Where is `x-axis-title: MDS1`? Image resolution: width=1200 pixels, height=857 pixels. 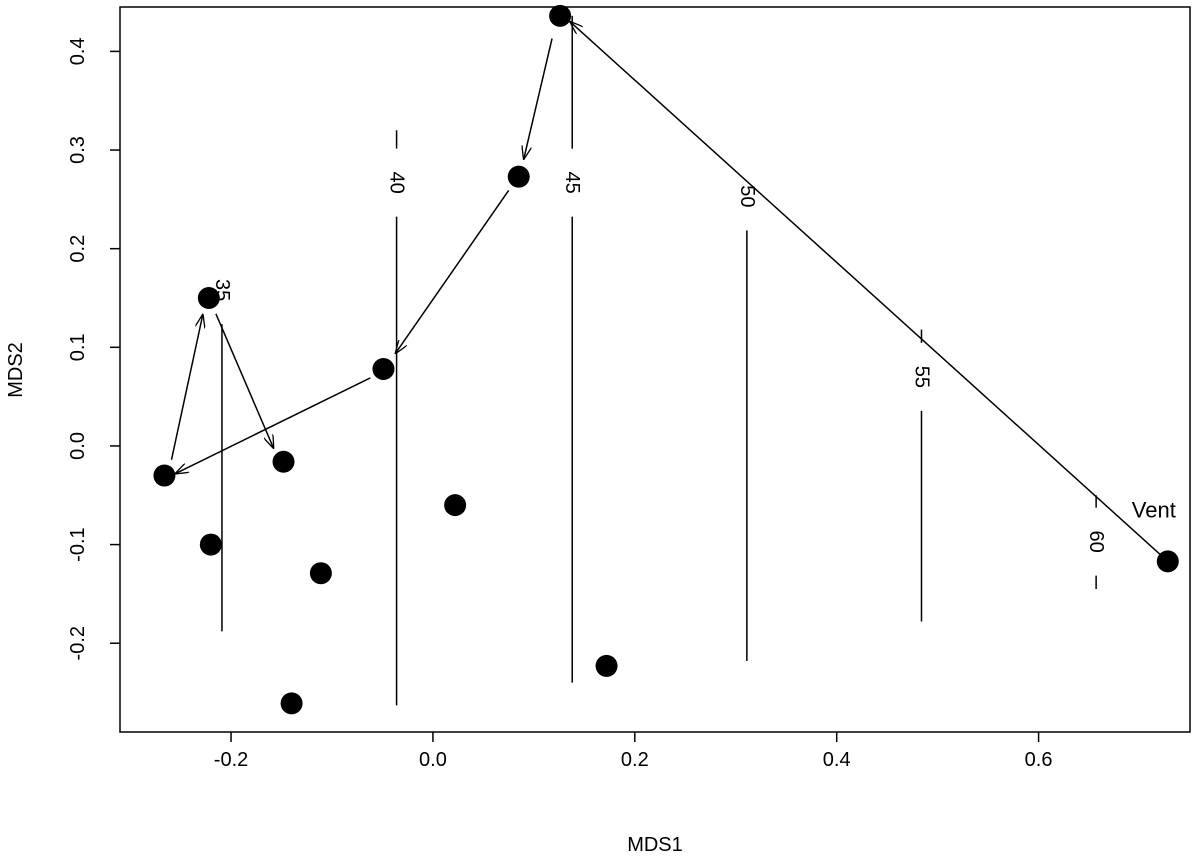
x-axis-title: MDS1 is located at coordinates (655, 845).